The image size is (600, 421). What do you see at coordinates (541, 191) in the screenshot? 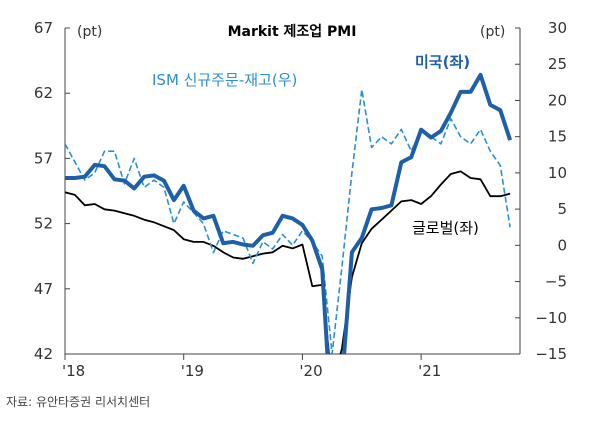
I see `right-axis-ticks: −15 −10 −5 0 5 10 15 20 25 30` at bounding box center [541, 191].